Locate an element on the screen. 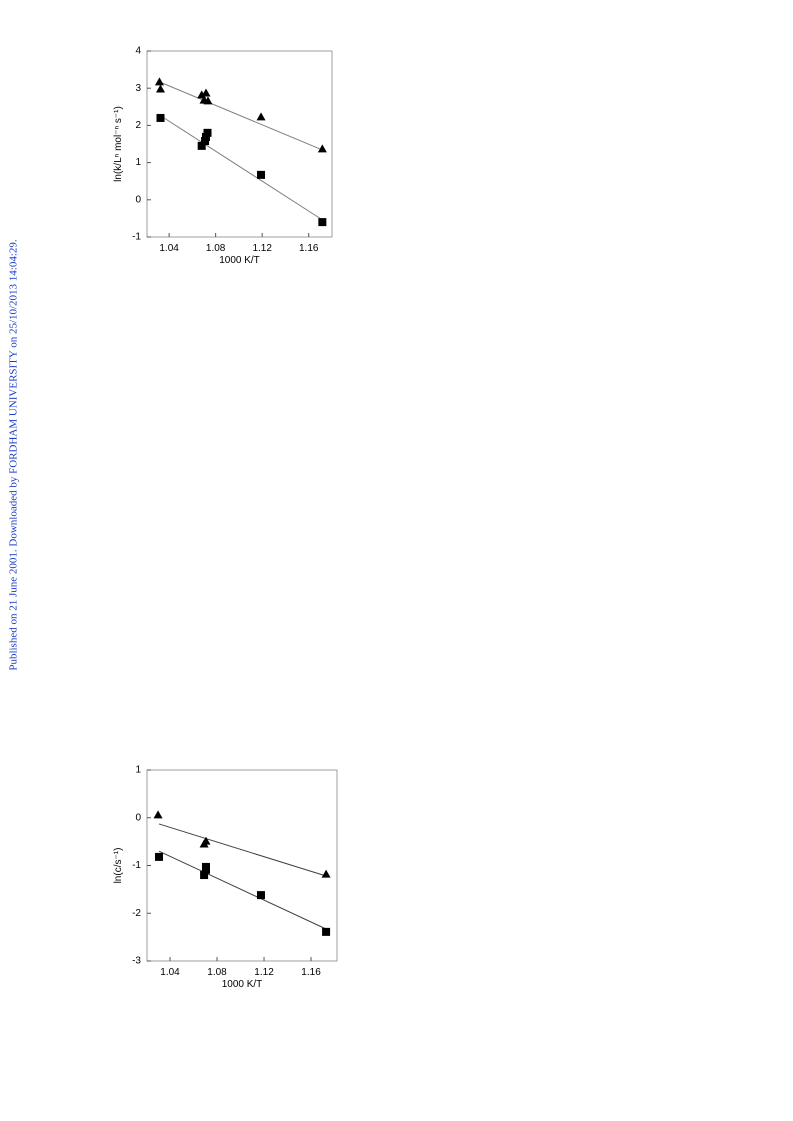 The image size is (793, 1121). y-tick-label: 3 is located at coordinates (138, 88).